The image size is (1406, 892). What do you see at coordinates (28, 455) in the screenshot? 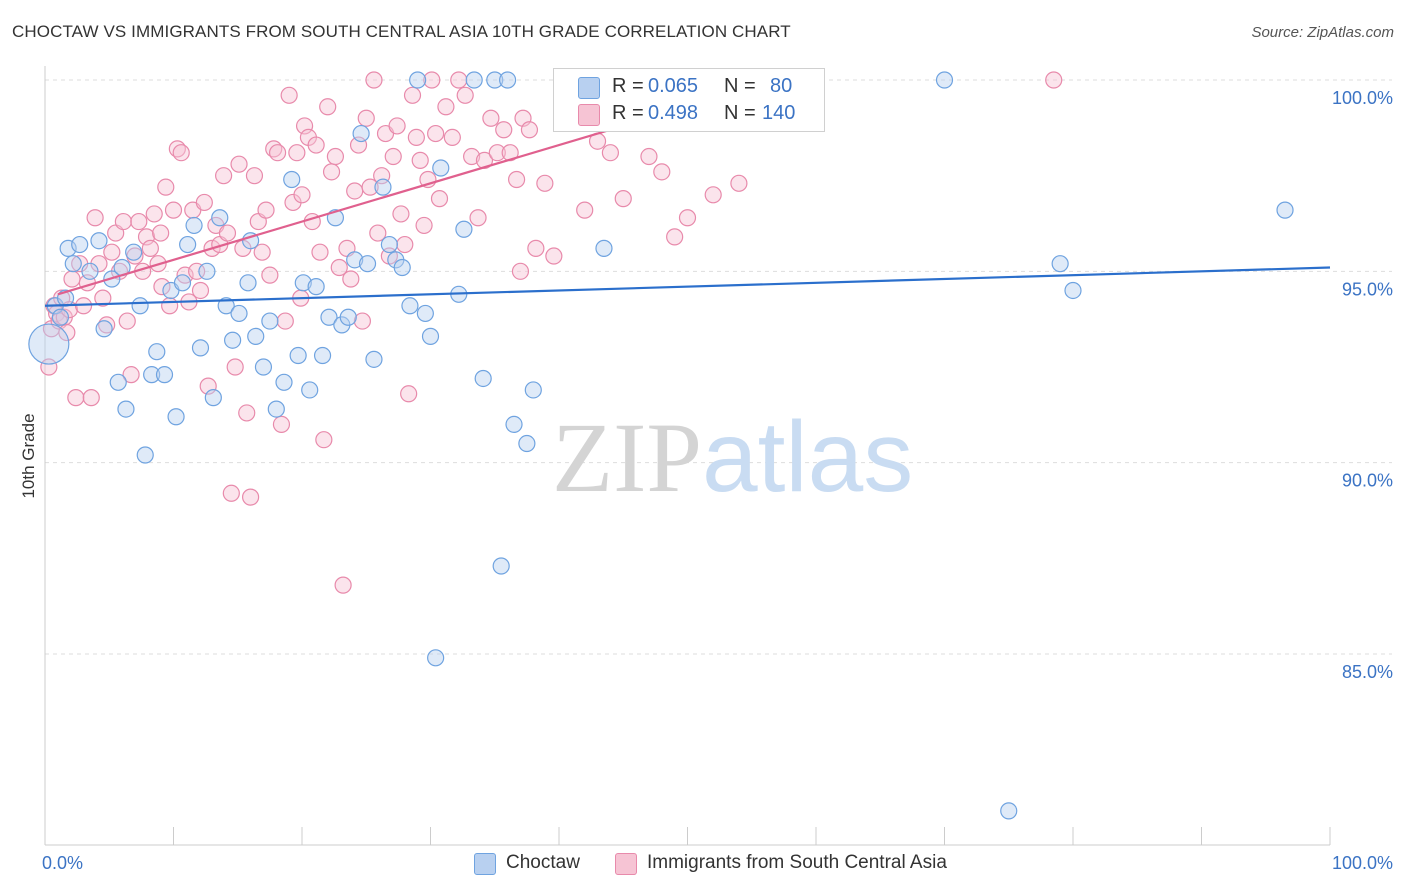
I see `y-axis-title: 10th Grade` at bounding box center [28, 455].